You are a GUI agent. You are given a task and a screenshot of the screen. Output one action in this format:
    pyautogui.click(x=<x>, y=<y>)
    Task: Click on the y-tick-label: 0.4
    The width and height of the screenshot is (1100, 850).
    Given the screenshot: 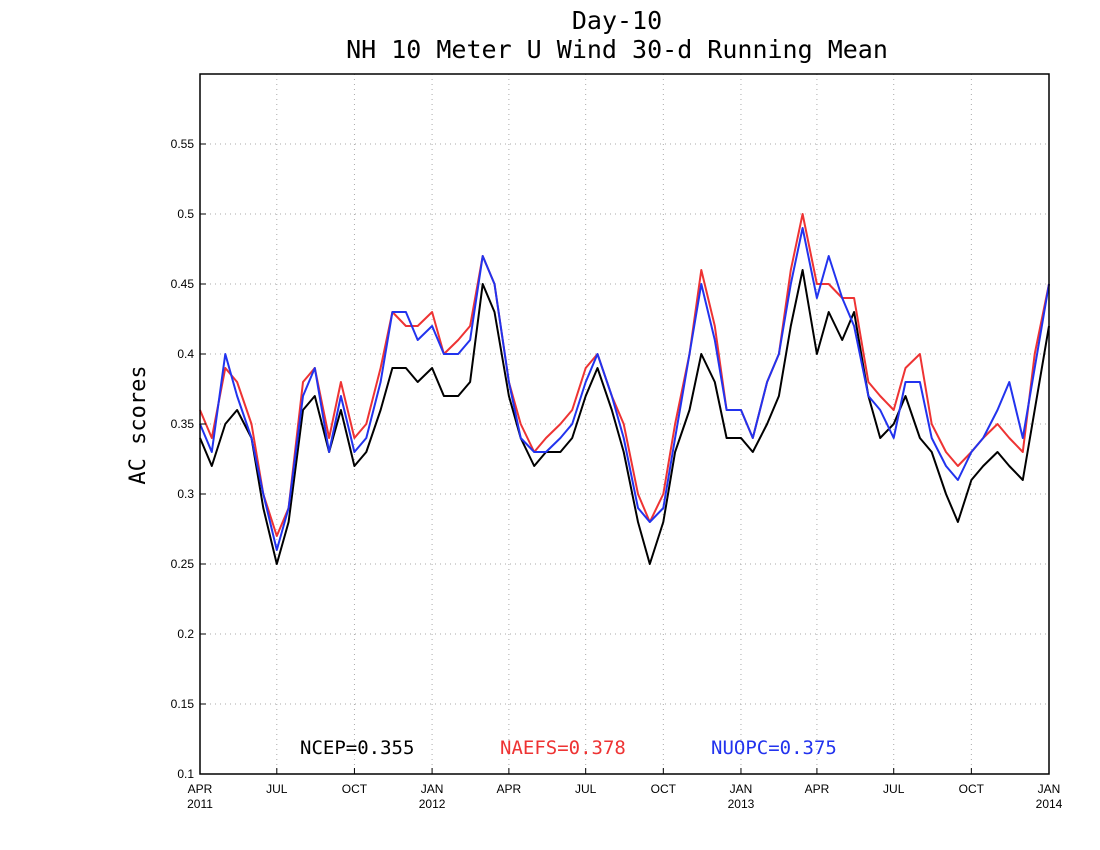 What is the action you would take?
    pyautogui.click(x=185, y=354)
    